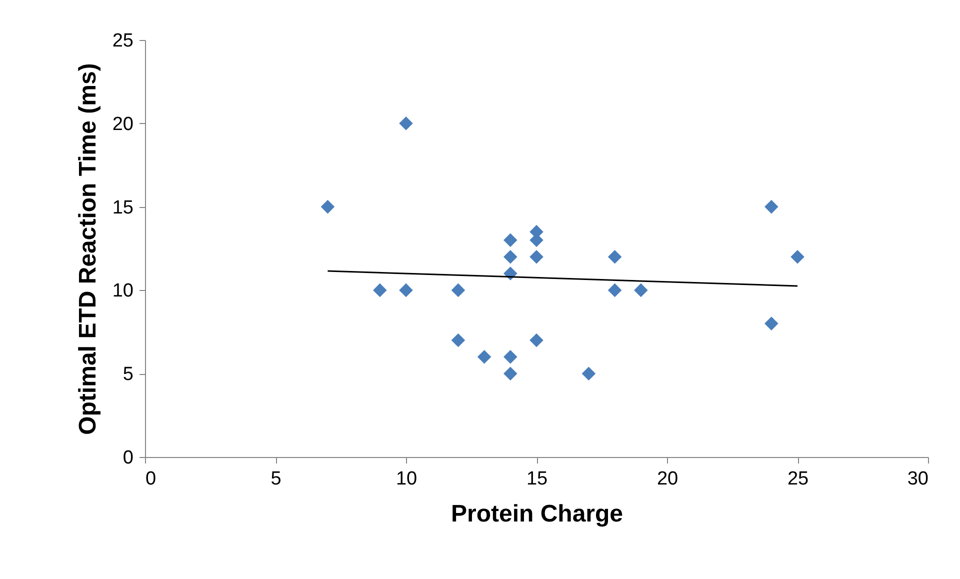 This screenshot has height=579, width=960. Describe the element at coordinates (128, 458) in the screenshot. I see `y-tick-label: 0` at that location.